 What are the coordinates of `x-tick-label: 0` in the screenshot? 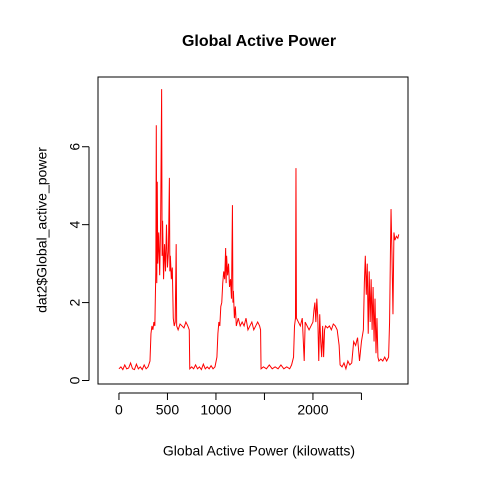 It's located at (119, 410).